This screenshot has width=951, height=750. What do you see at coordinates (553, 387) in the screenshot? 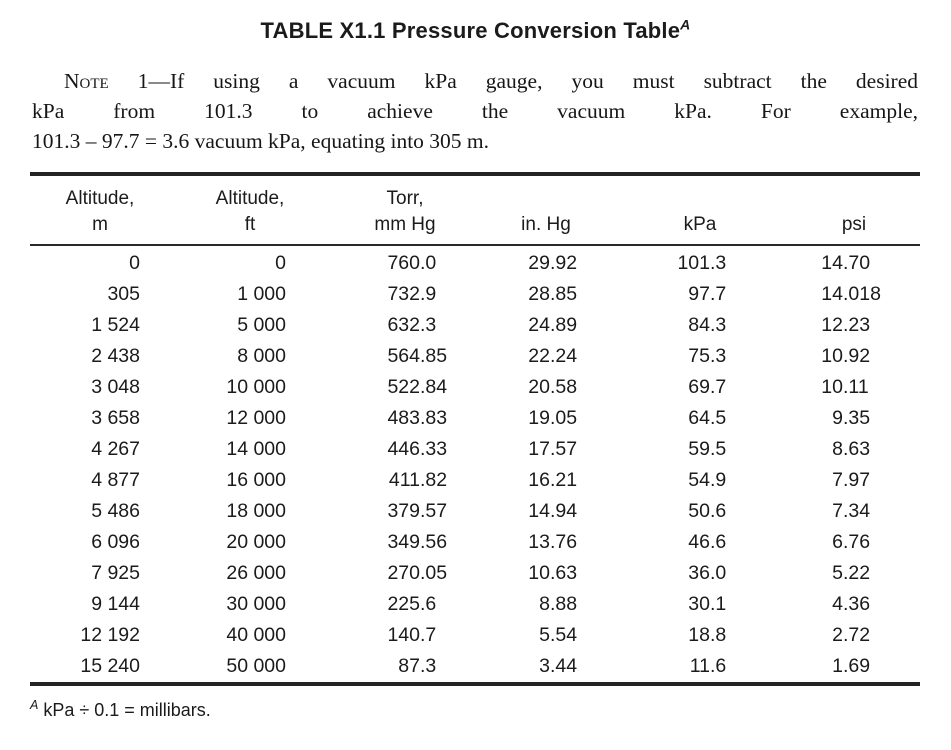
I see `cell-in-hg: 20.58` at bounding box center [553, 387].